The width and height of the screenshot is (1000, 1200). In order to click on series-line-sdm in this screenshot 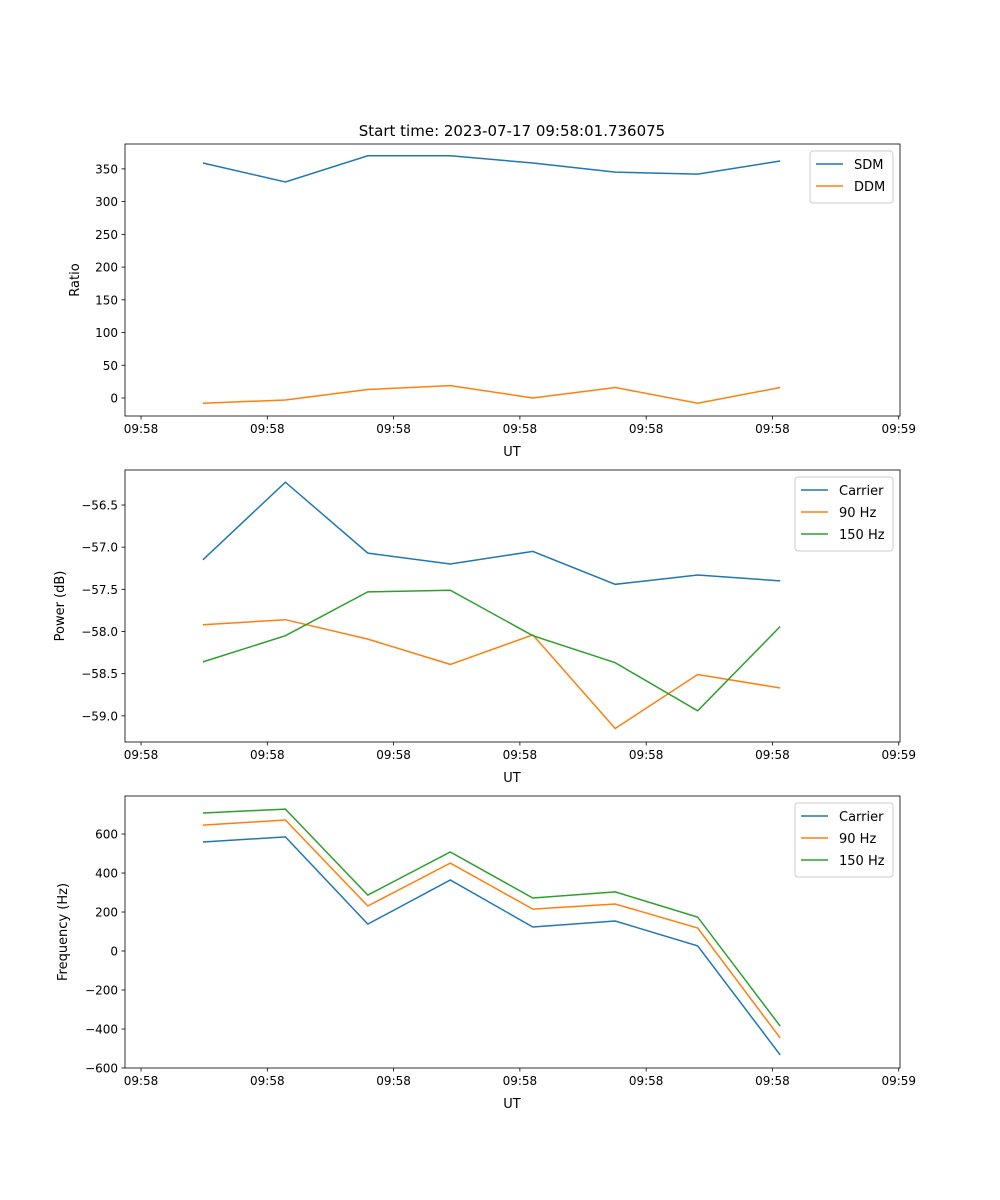, I will do `click(491, 169)`.